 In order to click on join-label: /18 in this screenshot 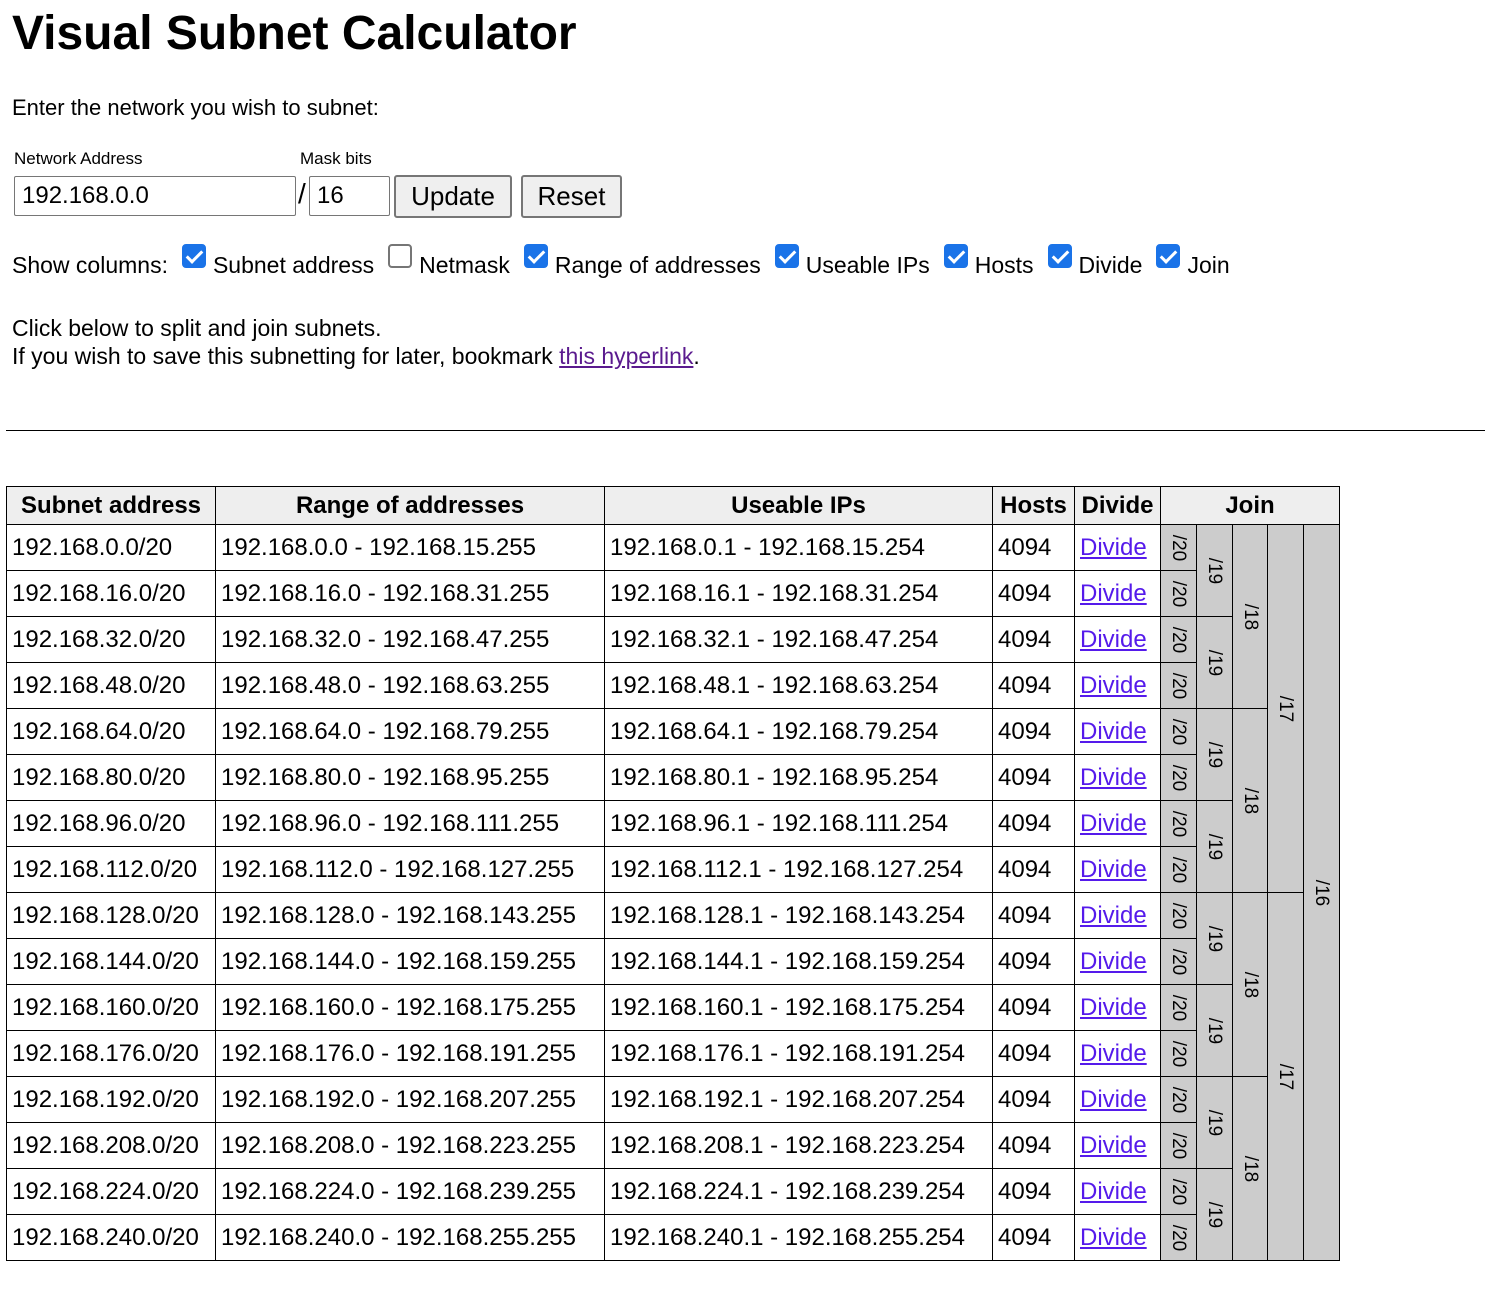, I will do `click(1250, 616)`.